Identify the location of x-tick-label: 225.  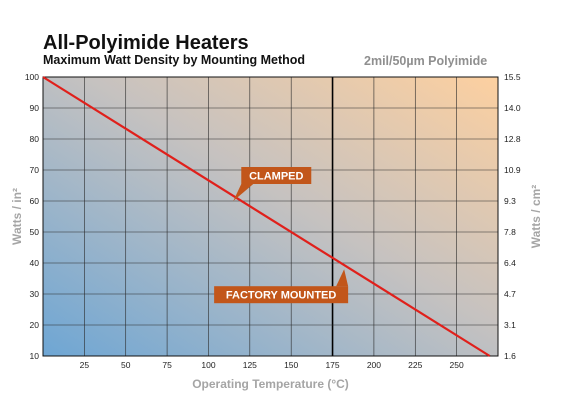
(415, 365).